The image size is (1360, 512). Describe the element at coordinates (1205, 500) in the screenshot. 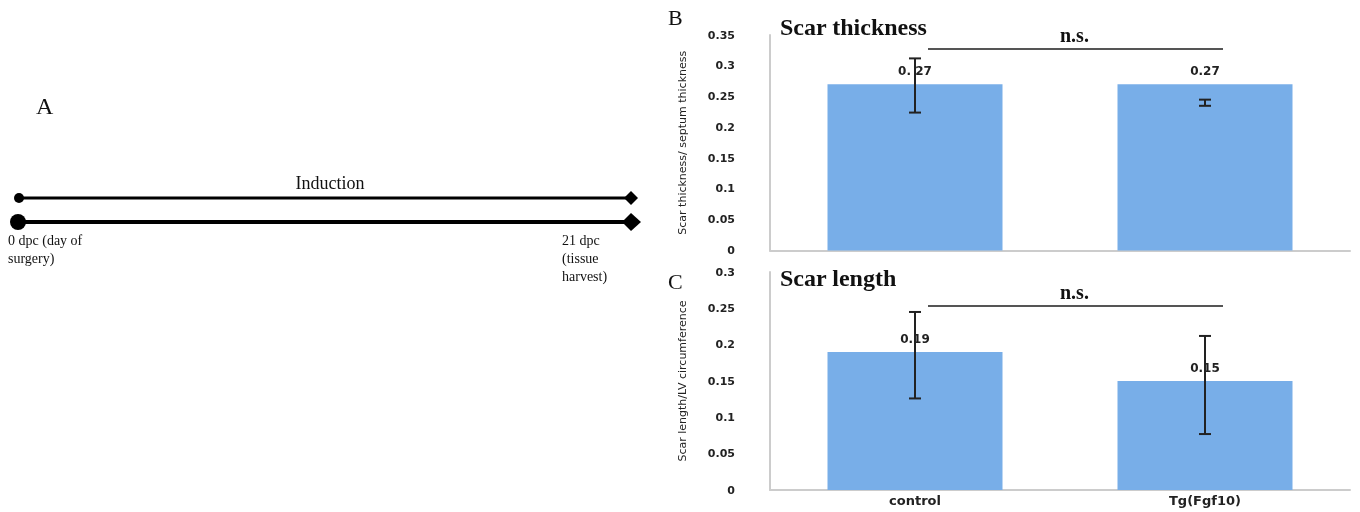

I see `x-tick-label: Tg(Fgf10)` at that location.